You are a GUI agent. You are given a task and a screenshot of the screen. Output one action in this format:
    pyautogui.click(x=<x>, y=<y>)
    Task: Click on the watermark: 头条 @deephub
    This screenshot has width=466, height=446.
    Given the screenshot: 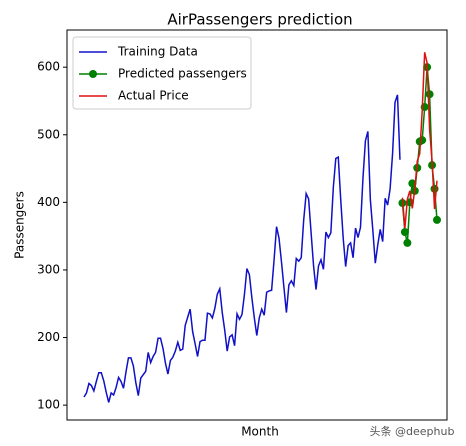 What is the action you would take?
    pyautogui.click(x=412, y=431)
    